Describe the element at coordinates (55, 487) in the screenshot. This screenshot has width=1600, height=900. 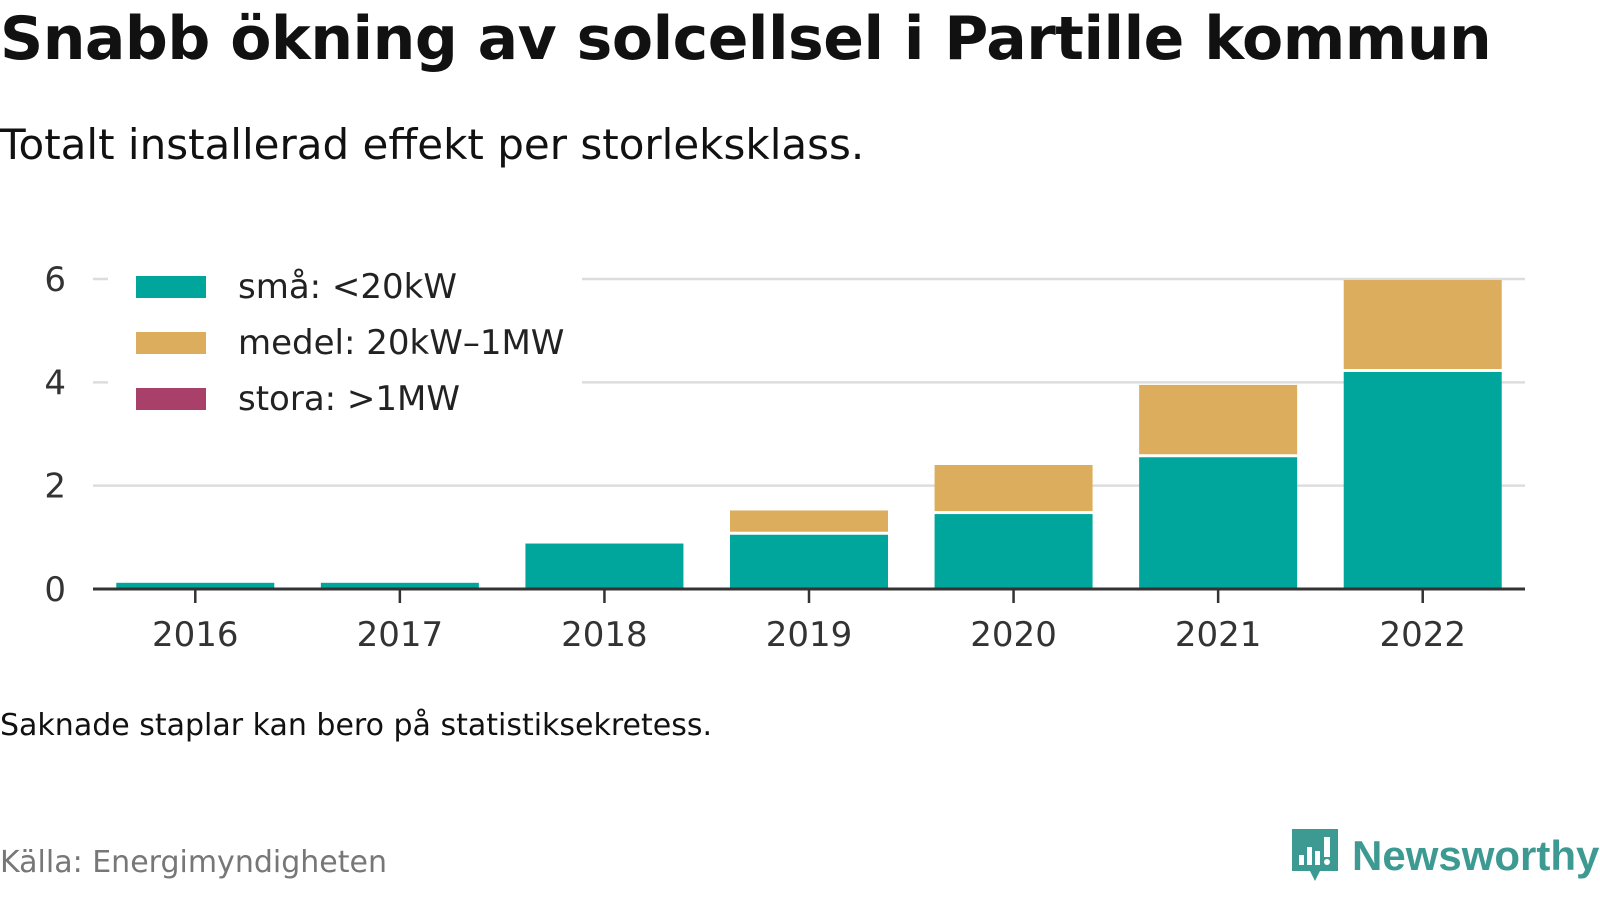
I see `y-tick-label: 2` at that location.